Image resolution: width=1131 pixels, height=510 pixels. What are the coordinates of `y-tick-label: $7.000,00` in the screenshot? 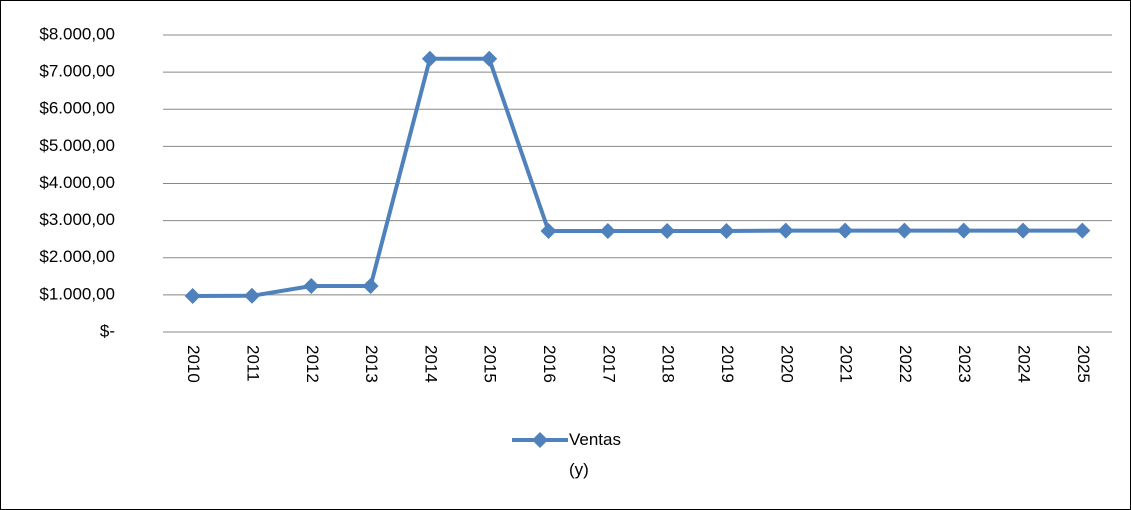 It's located at (77, 71).